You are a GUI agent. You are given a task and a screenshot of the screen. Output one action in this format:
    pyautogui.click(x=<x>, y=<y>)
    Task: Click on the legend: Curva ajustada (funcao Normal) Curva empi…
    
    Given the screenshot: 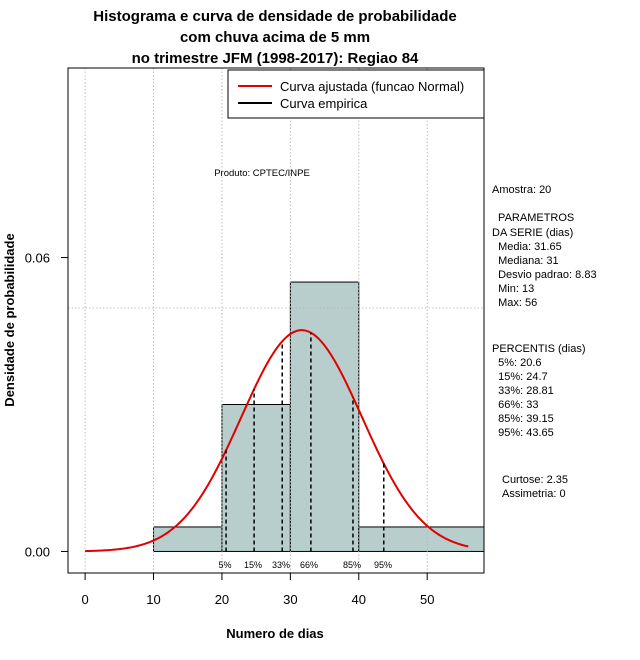 What is the action you would take?
    pyautogui.click(x=356, y=94)
    